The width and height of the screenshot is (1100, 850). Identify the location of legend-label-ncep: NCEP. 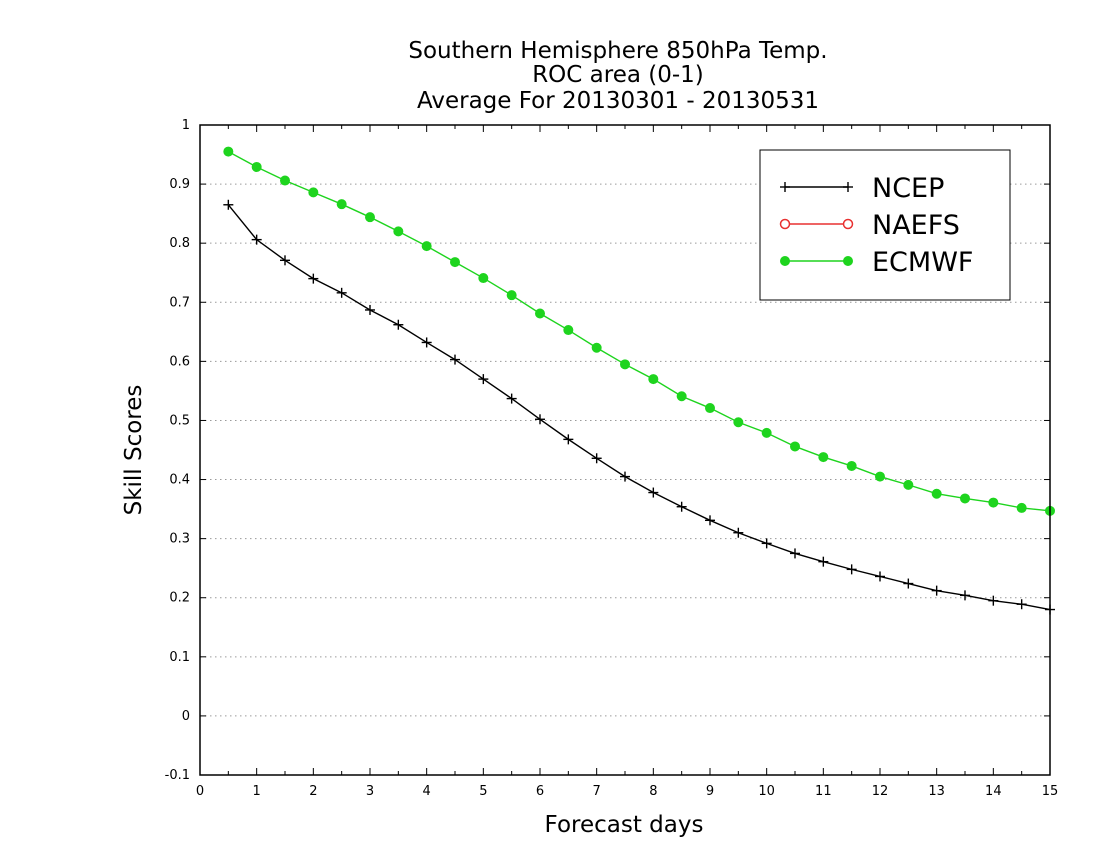
(908, 188).